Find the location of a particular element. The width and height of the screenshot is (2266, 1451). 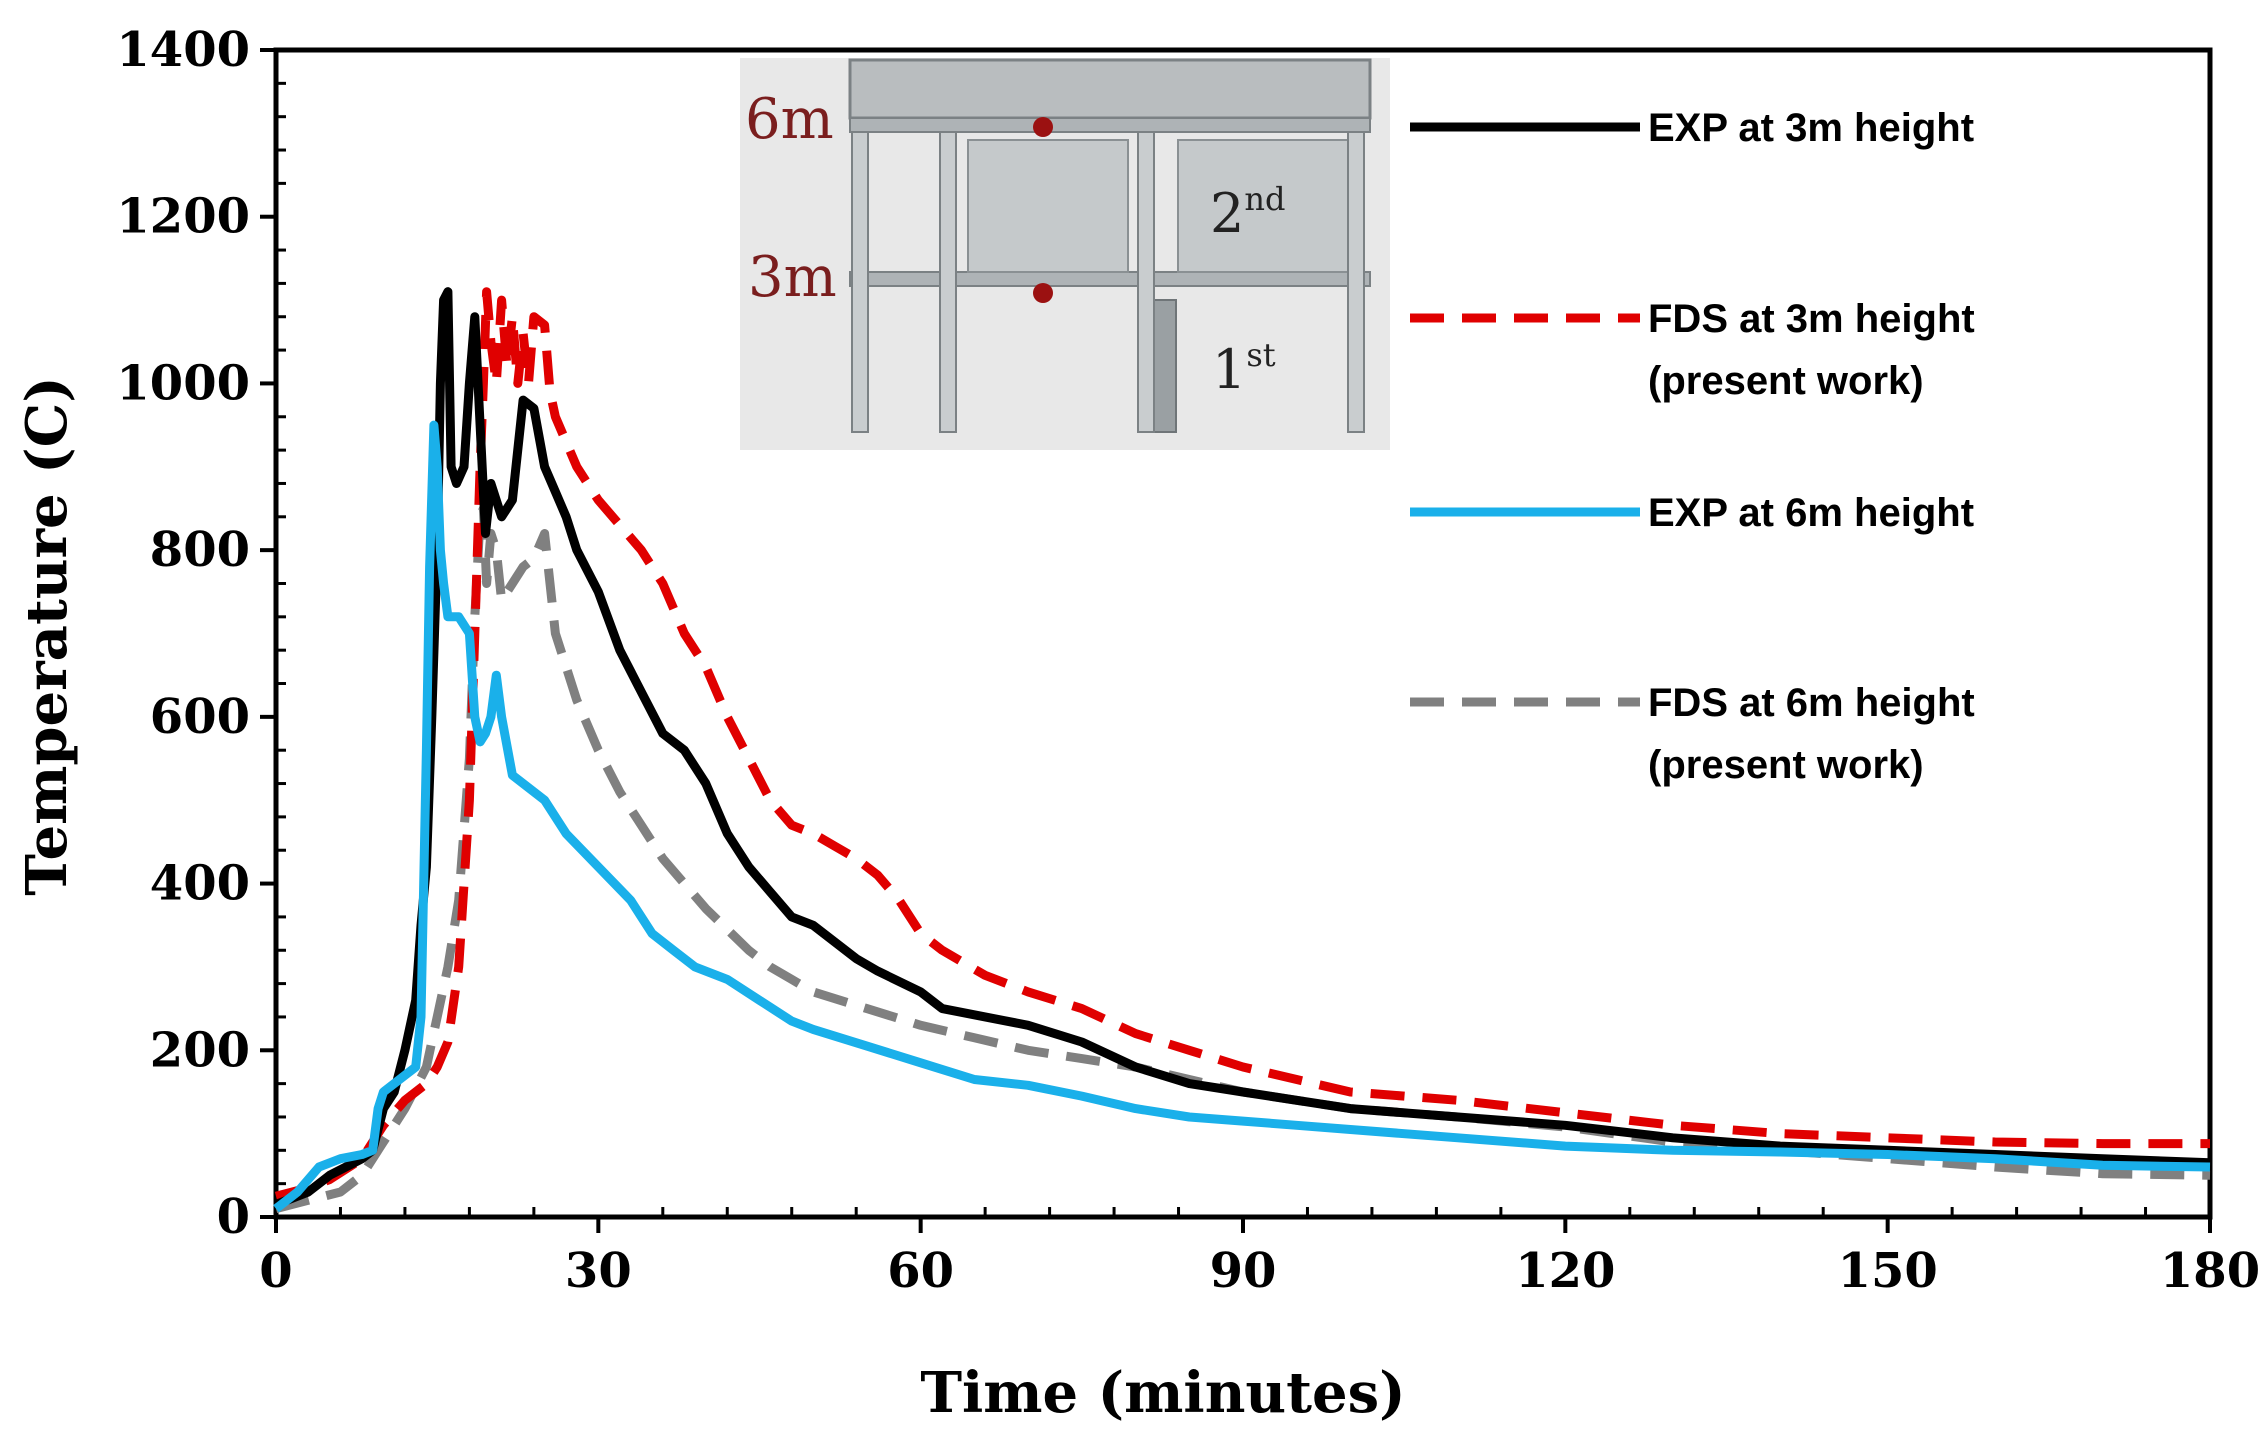

y-tick-label: 1200 is located at coordinates (183, 217).